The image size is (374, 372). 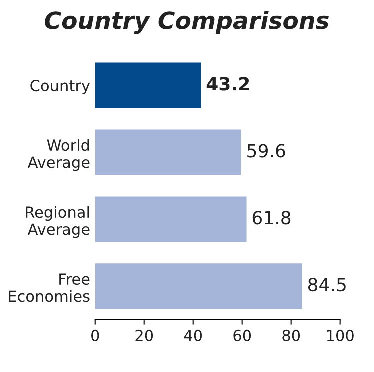 What do you see at coordinates (243, 336) in the screenshot?
I see `x-tick-label: 60` at bounding box center [243, 336].